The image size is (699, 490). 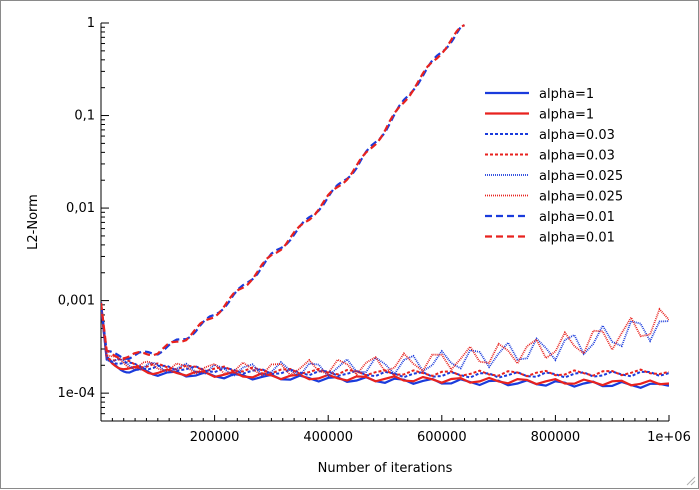 What do you see at coordinates (91, 23) in the screenshot?
I see `y-tick-label: 1` at bounding box center [91, 23].